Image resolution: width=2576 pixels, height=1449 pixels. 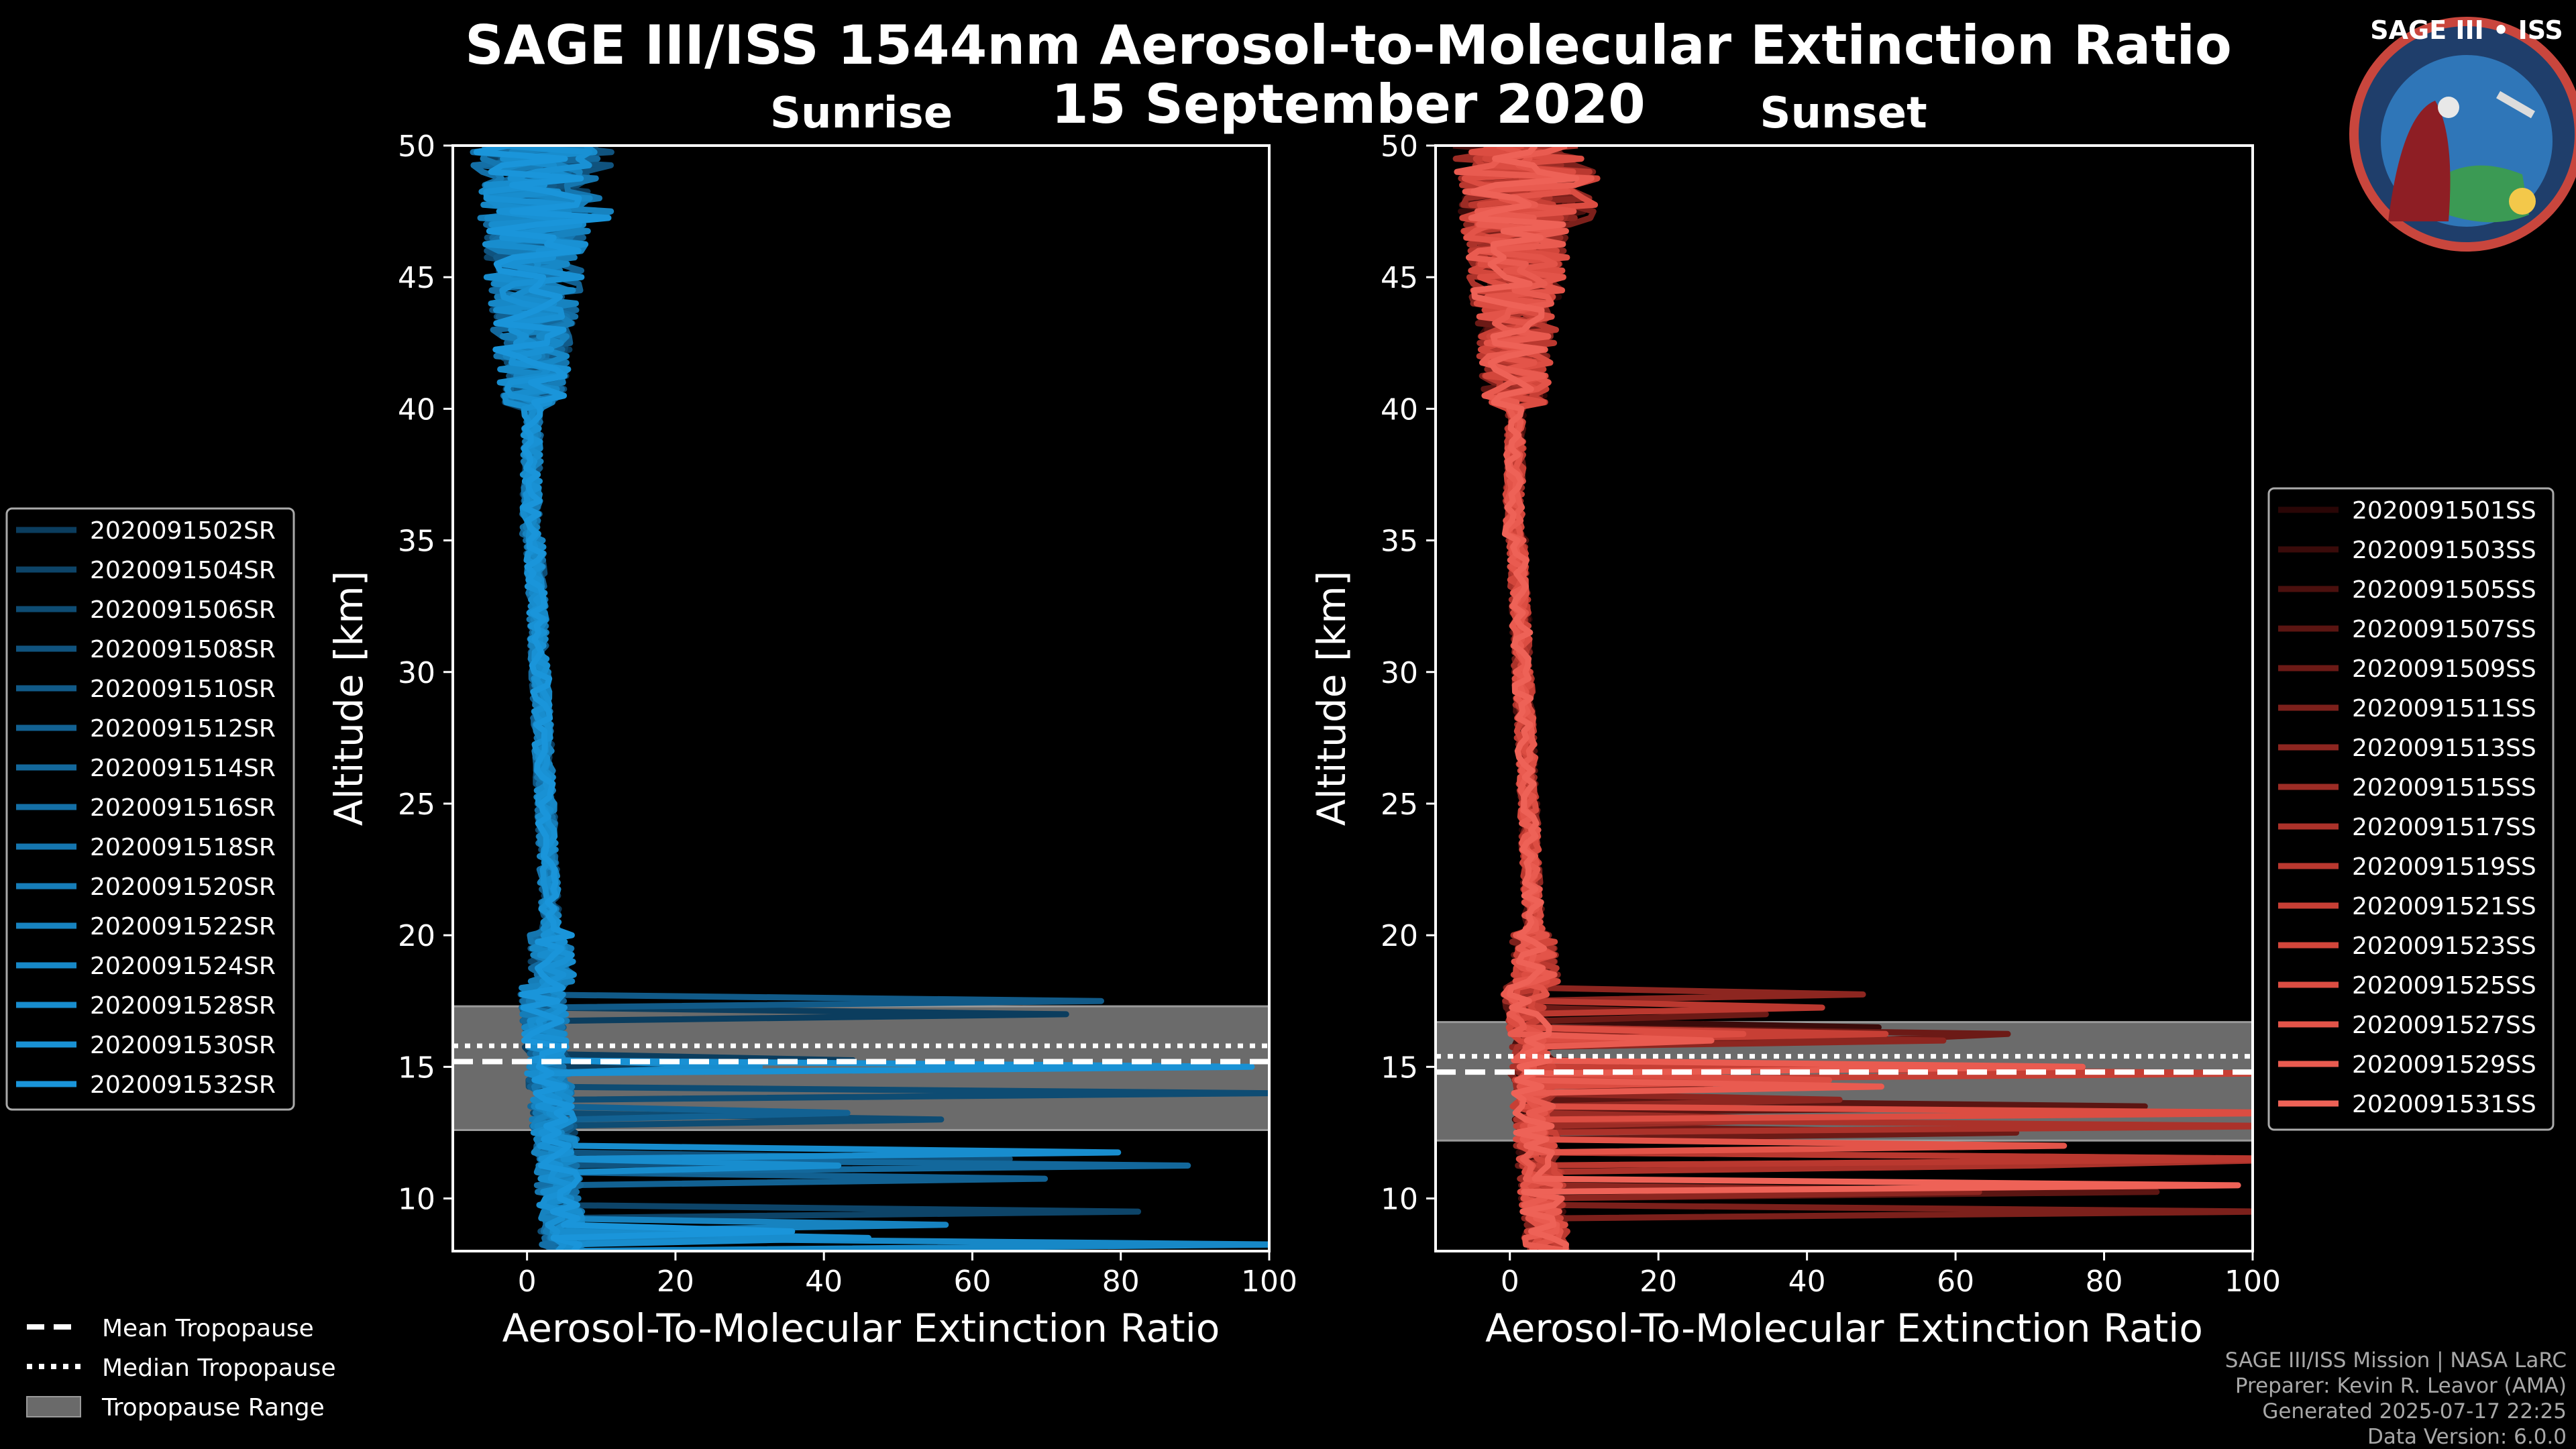 I want to click on legend-label: 2020091515SS, so click(x=2444, y=788).